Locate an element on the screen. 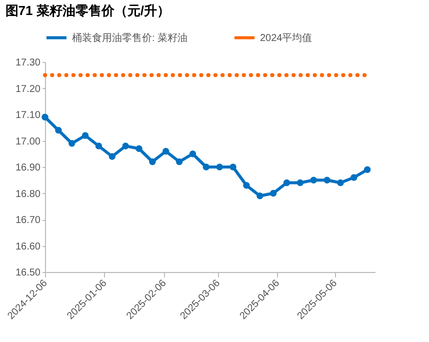  y-tick-label: 17.30 is located at coordinates (28, 63).